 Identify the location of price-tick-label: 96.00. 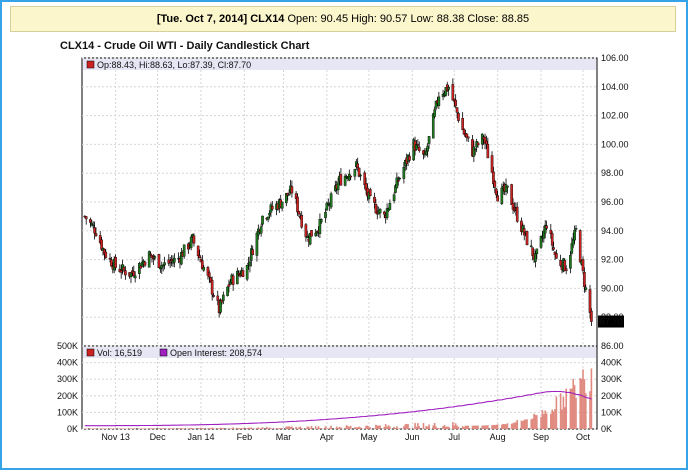
(612, 202).